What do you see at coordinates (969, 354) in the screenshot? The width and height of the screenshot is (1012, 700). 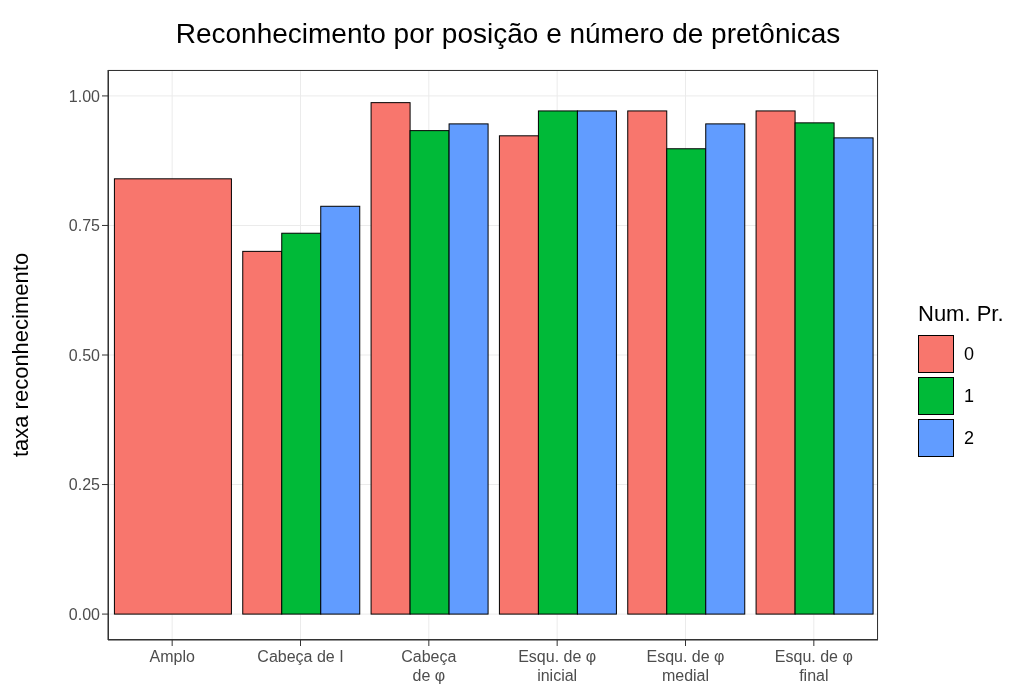 I see `legend-label: 0` at bounding box center [969, 354].